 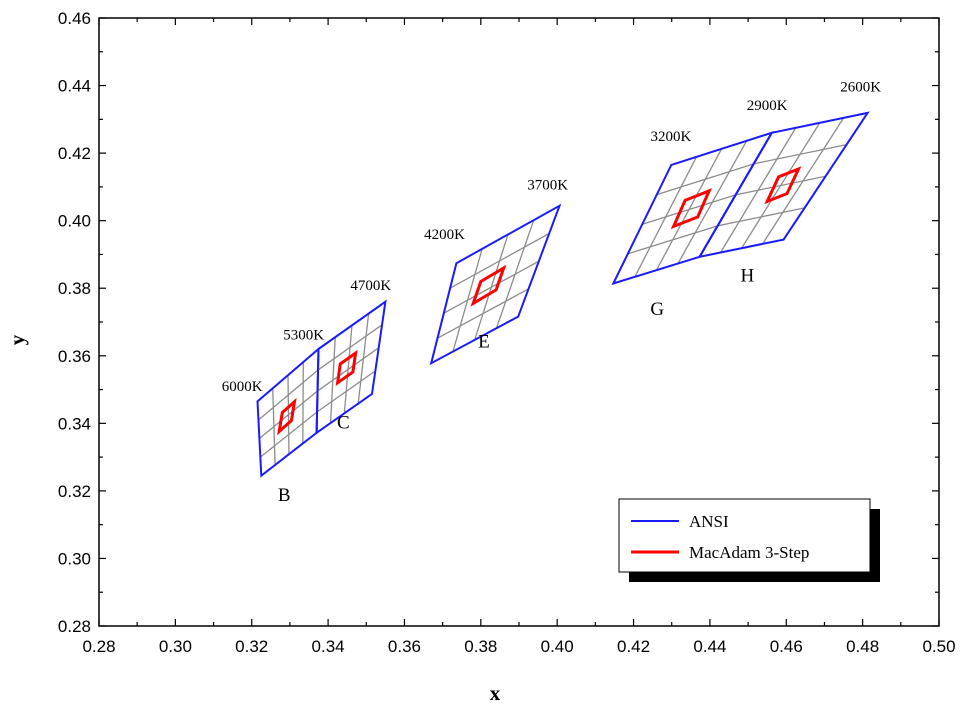 I want to click on ansi-boundary-c, so click(x=351, y=367).